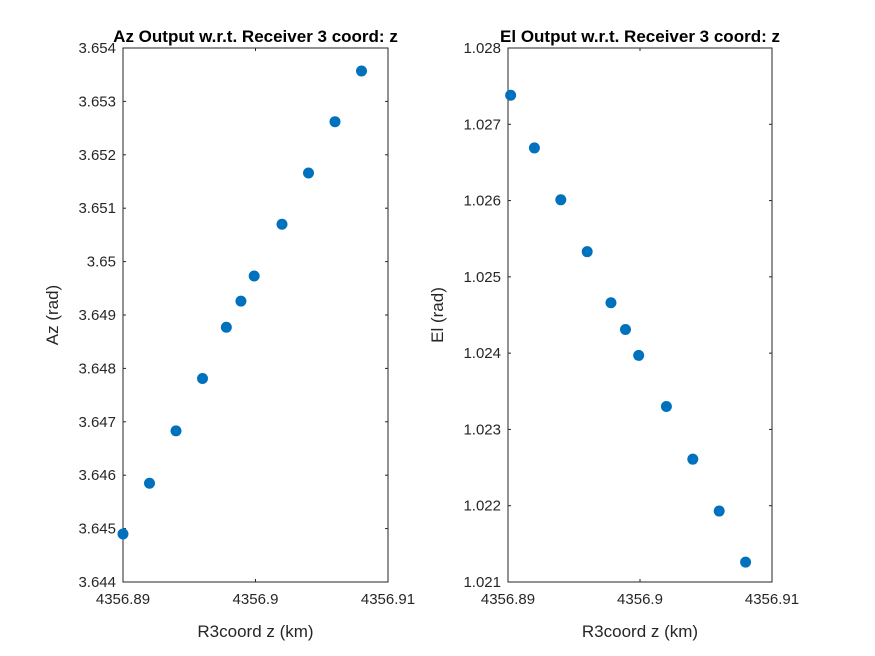 The image size is (875, 656). I want to click on el-x-tick-label: 4356.91, so click(772, 599).